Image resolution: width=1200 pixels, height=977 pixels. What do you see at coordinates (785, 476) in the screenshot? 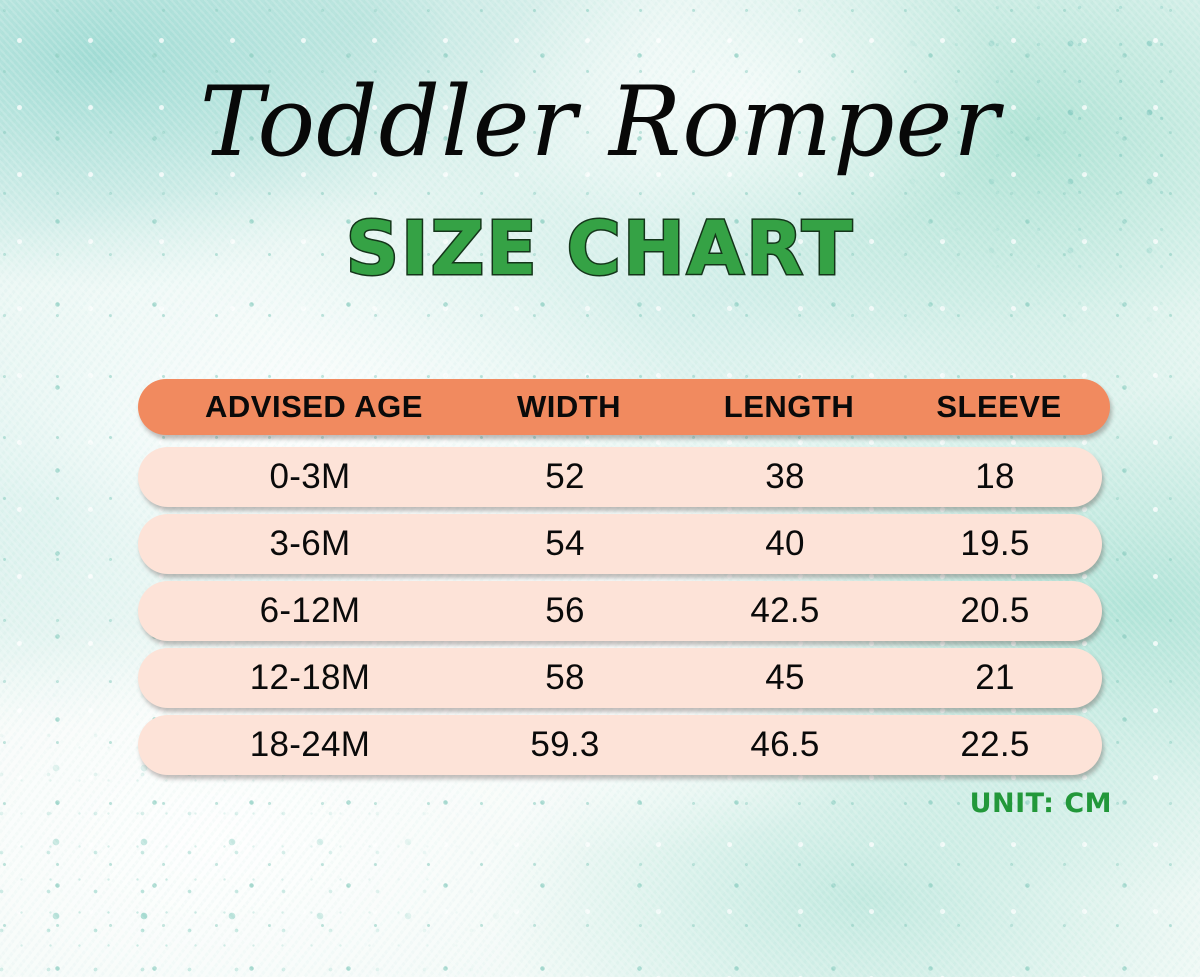
I see `cell-length: 38` at bounding box center [785, 476].